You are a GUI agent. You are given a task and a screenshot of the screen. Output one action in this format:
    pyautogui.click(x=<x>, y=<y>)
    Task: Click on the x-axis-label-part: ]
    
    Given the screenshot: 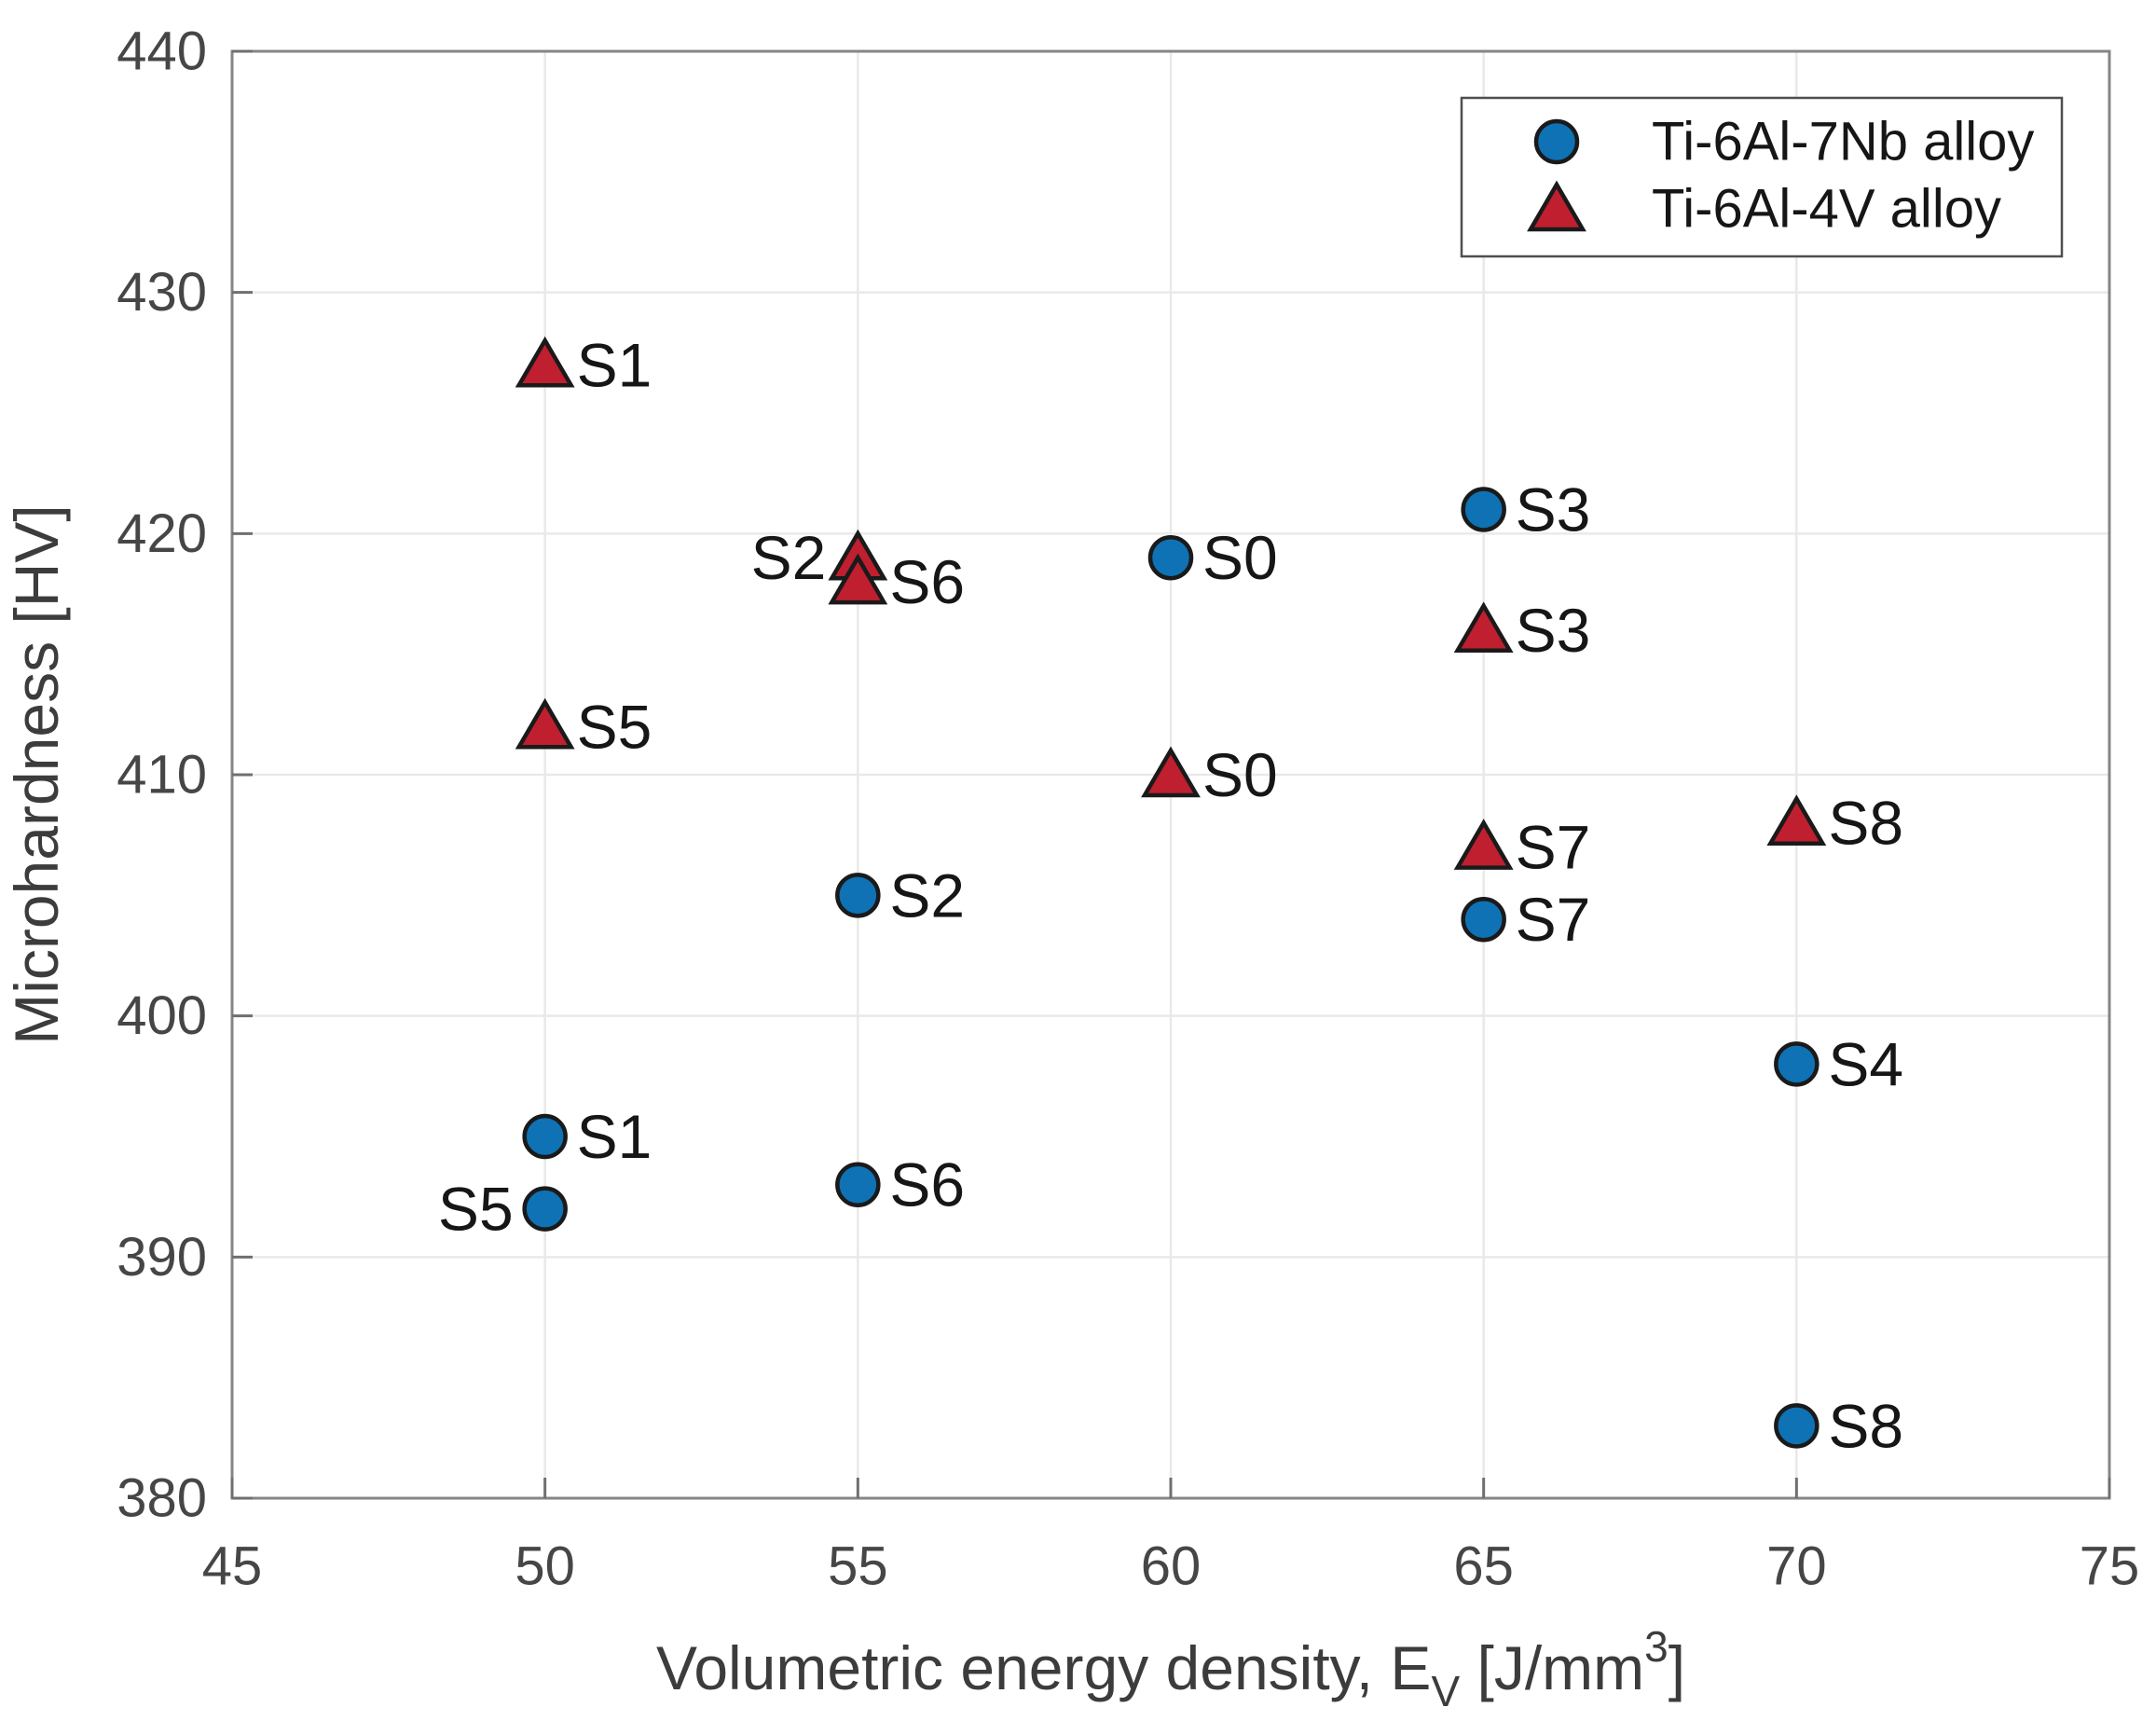 What is the action you would take?
    pyautogui.click(x=1677, y=1667)
    